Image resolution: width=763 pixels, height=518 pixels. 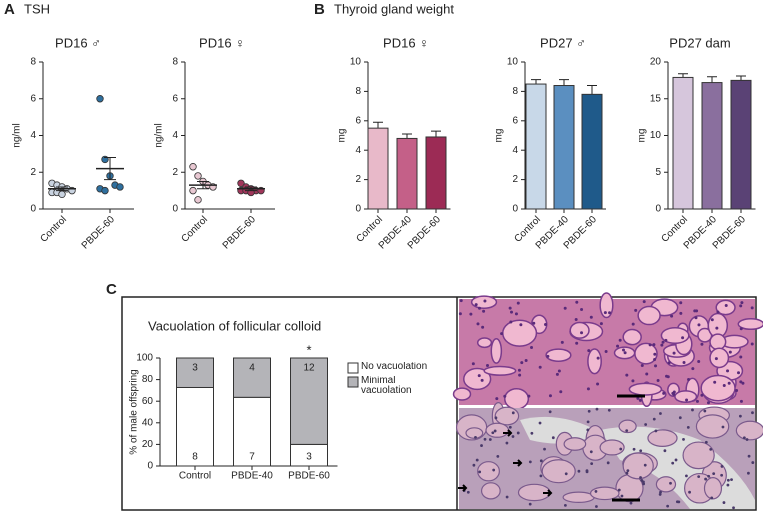 What do you see at coordinates (656, 135) in the screenshot?
I see `y-tick-label: 10` at bounding box center [656, 135].